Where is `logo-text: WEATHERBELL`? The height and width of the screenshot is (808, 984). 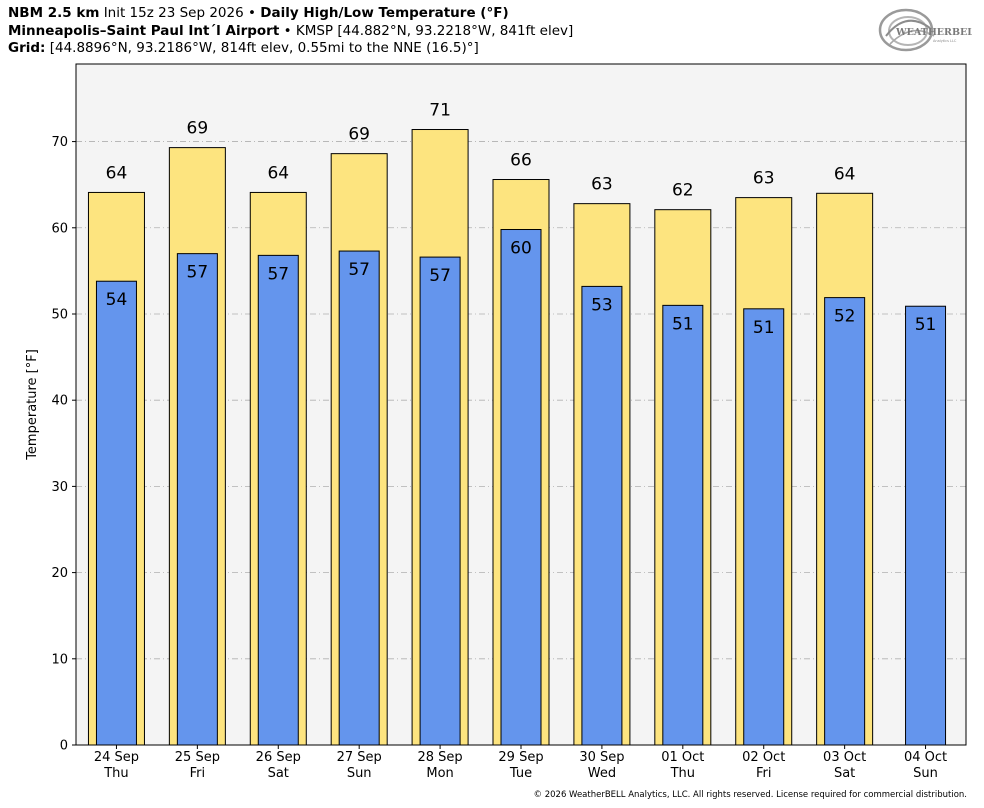
logo-text: WEATHERBELL is located at coordinates (933, 32).